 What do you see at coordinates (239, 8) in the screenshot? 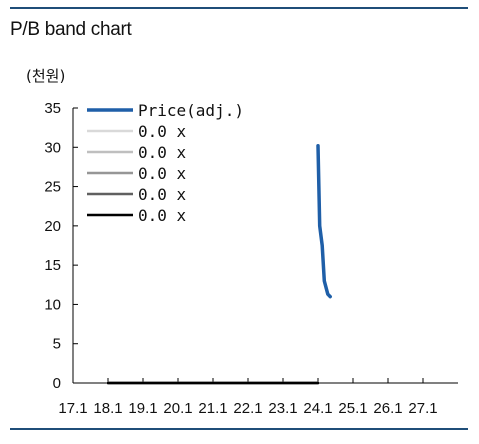
I see `top-rule` at bounding box center [239, 8].